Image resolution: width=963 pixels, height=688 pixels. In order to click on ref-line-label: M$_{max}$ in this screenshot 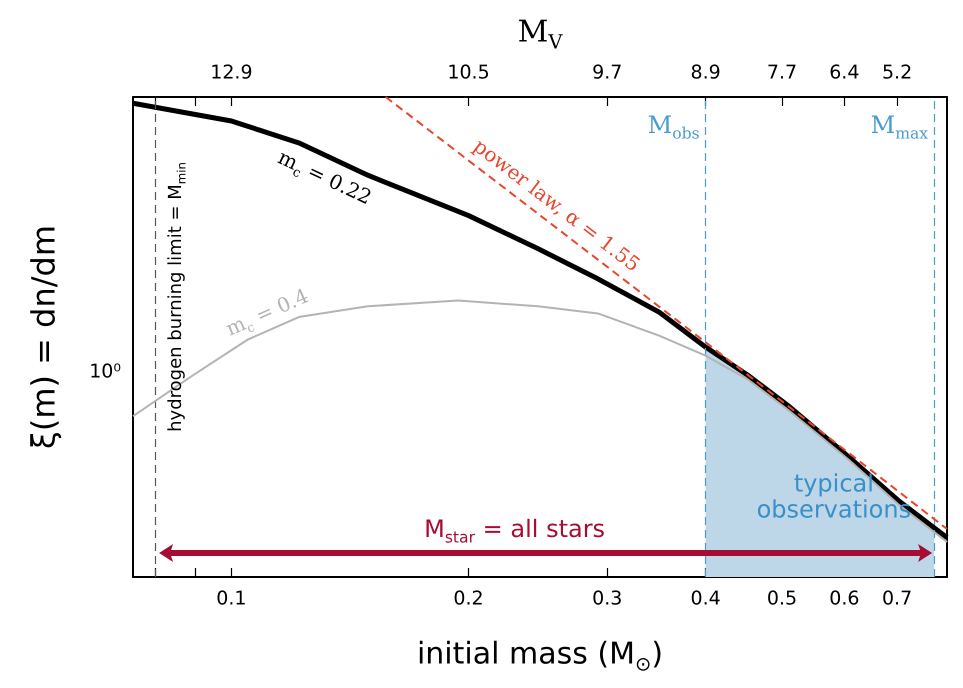, I will do `click(899, 126)`.